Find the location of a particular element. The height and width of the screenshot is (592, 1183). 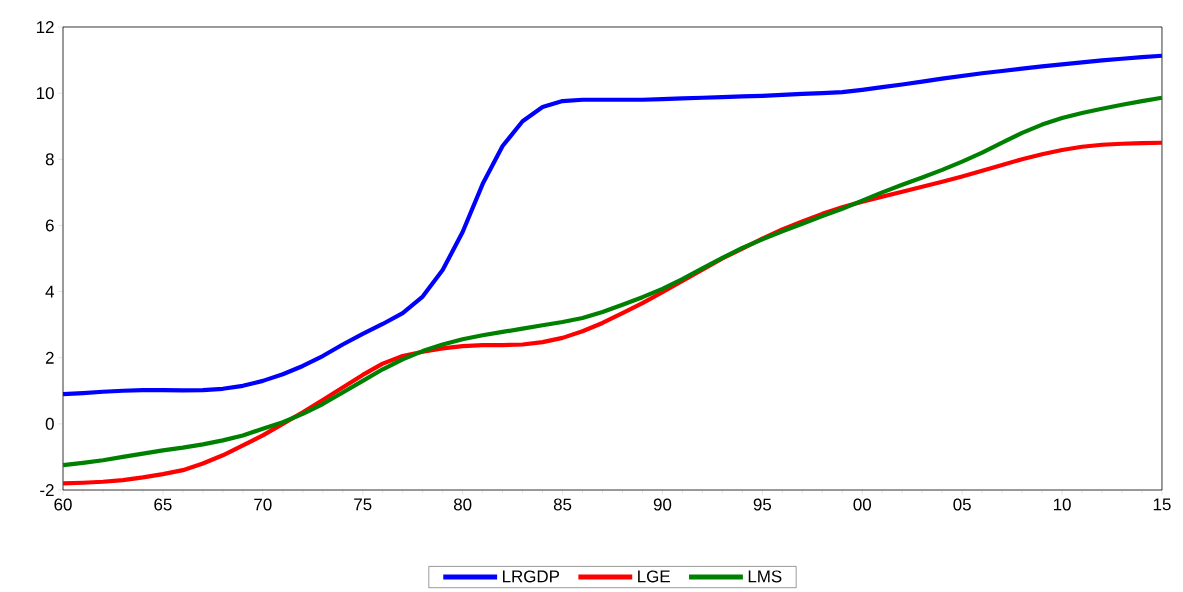

x-tick-label: 85 is located at coordinates (562, 504).